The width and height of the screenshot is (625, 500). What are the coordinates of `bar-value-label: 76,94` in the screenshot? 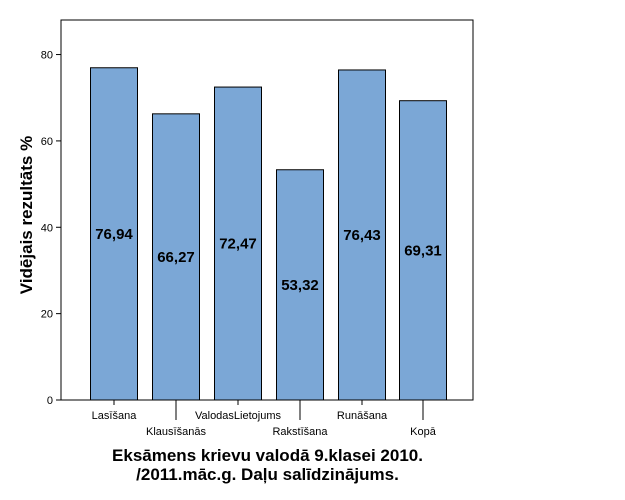 It's located at (114, 234).